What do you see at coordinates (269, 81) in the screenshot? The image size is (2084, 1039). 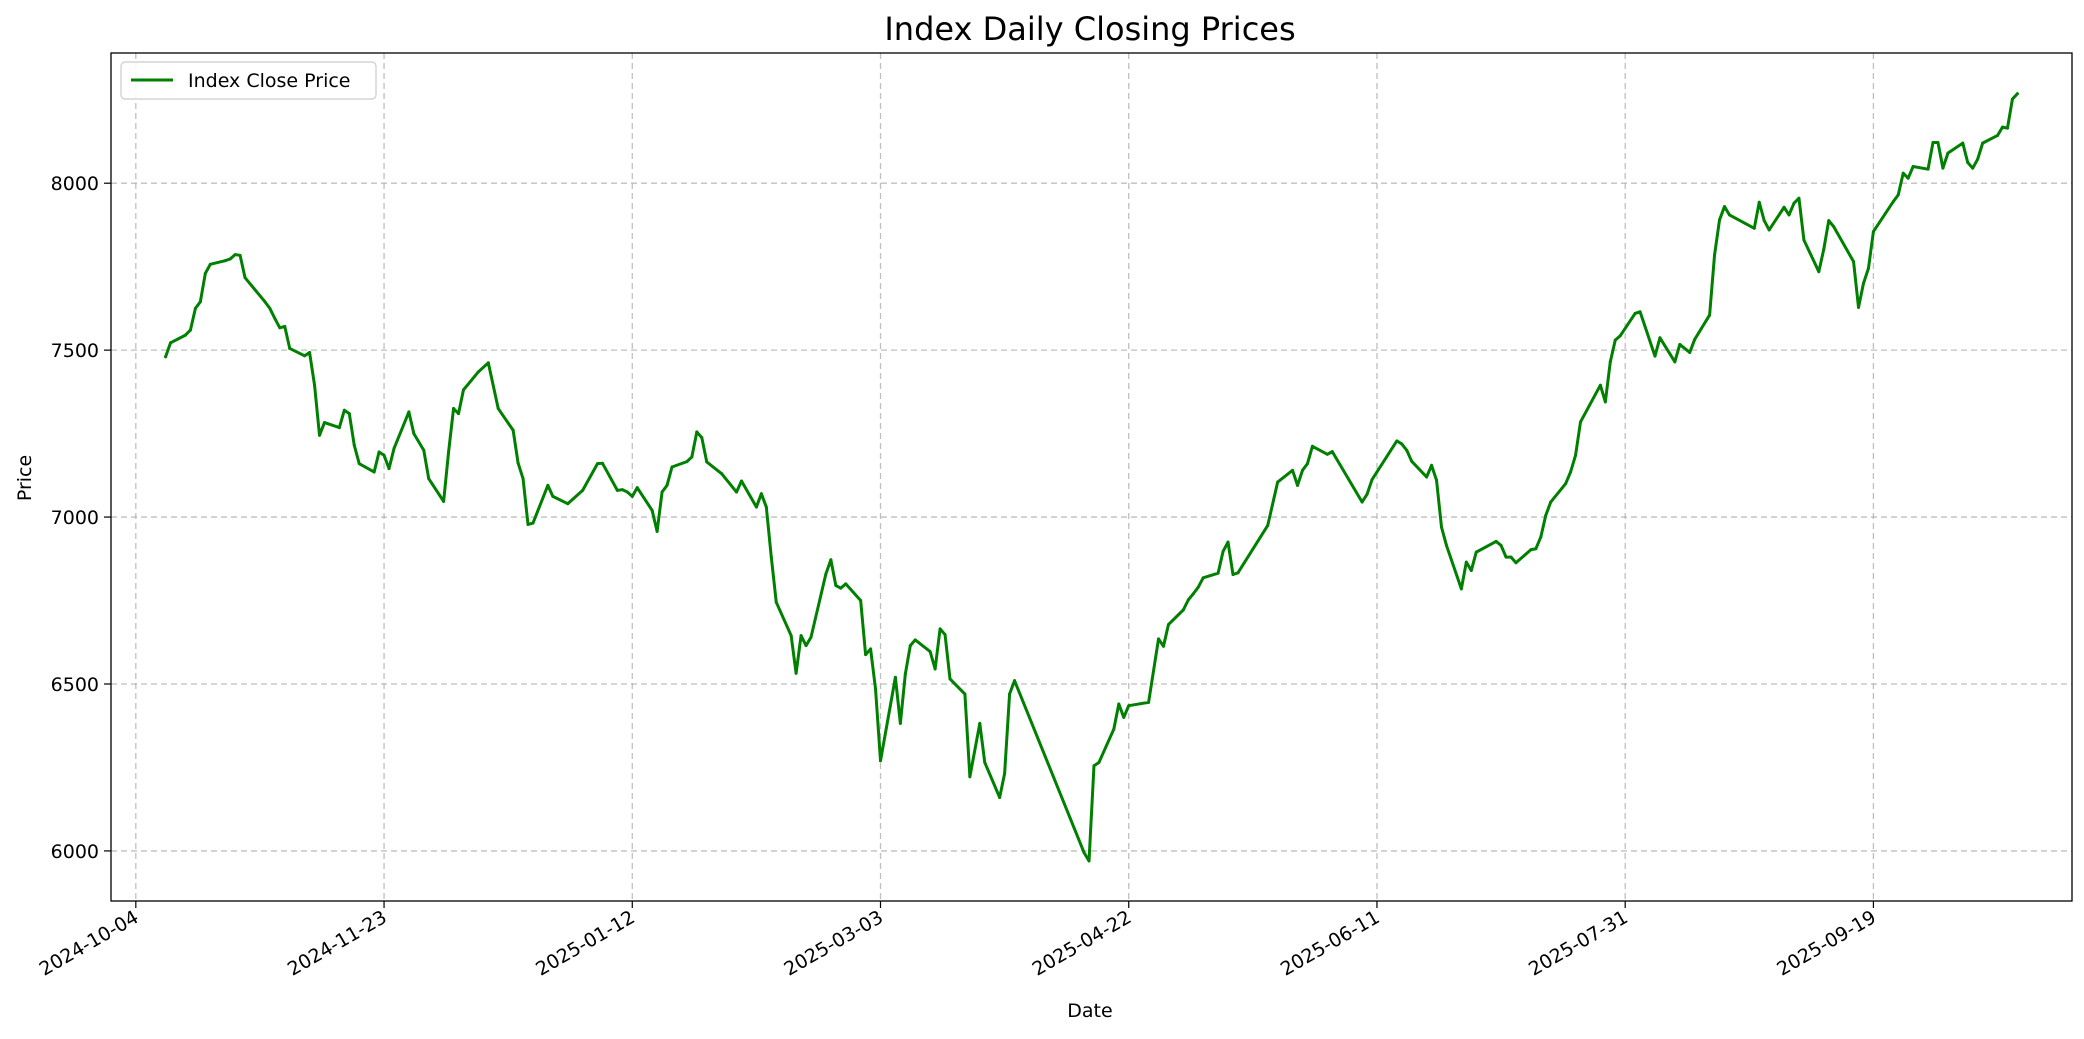 I see `legend-label: Index Close Price` at bounding box center [269, 81].